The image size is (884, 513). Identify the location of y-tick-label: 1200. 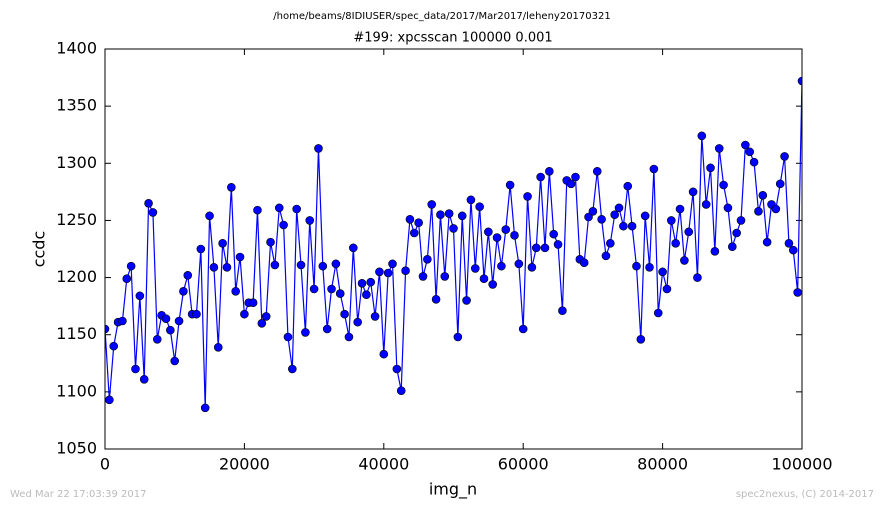
(76, 276).